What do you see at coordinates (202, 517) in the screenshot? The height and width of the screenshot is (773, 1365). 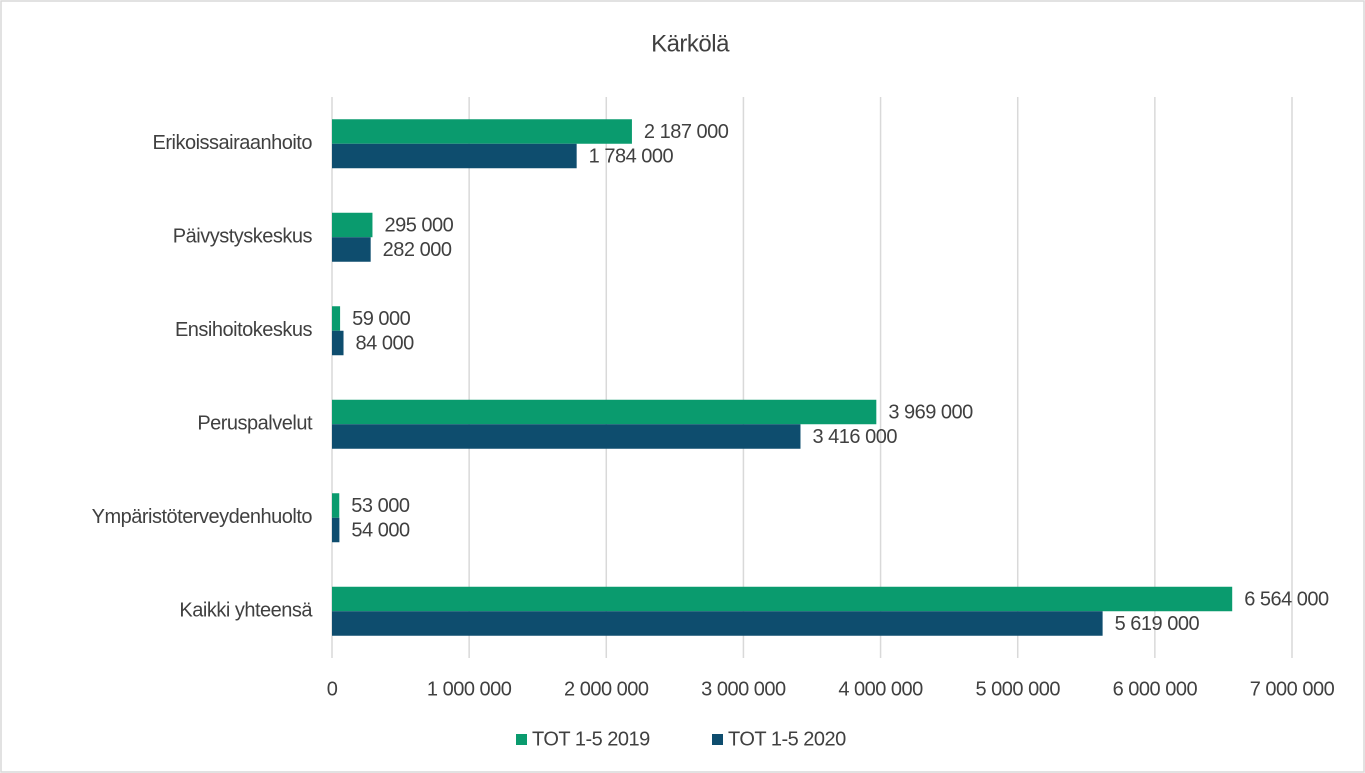 I see `y-tick-label: Ympäristöterveydenhuolto` at bounding box center [202, 517].